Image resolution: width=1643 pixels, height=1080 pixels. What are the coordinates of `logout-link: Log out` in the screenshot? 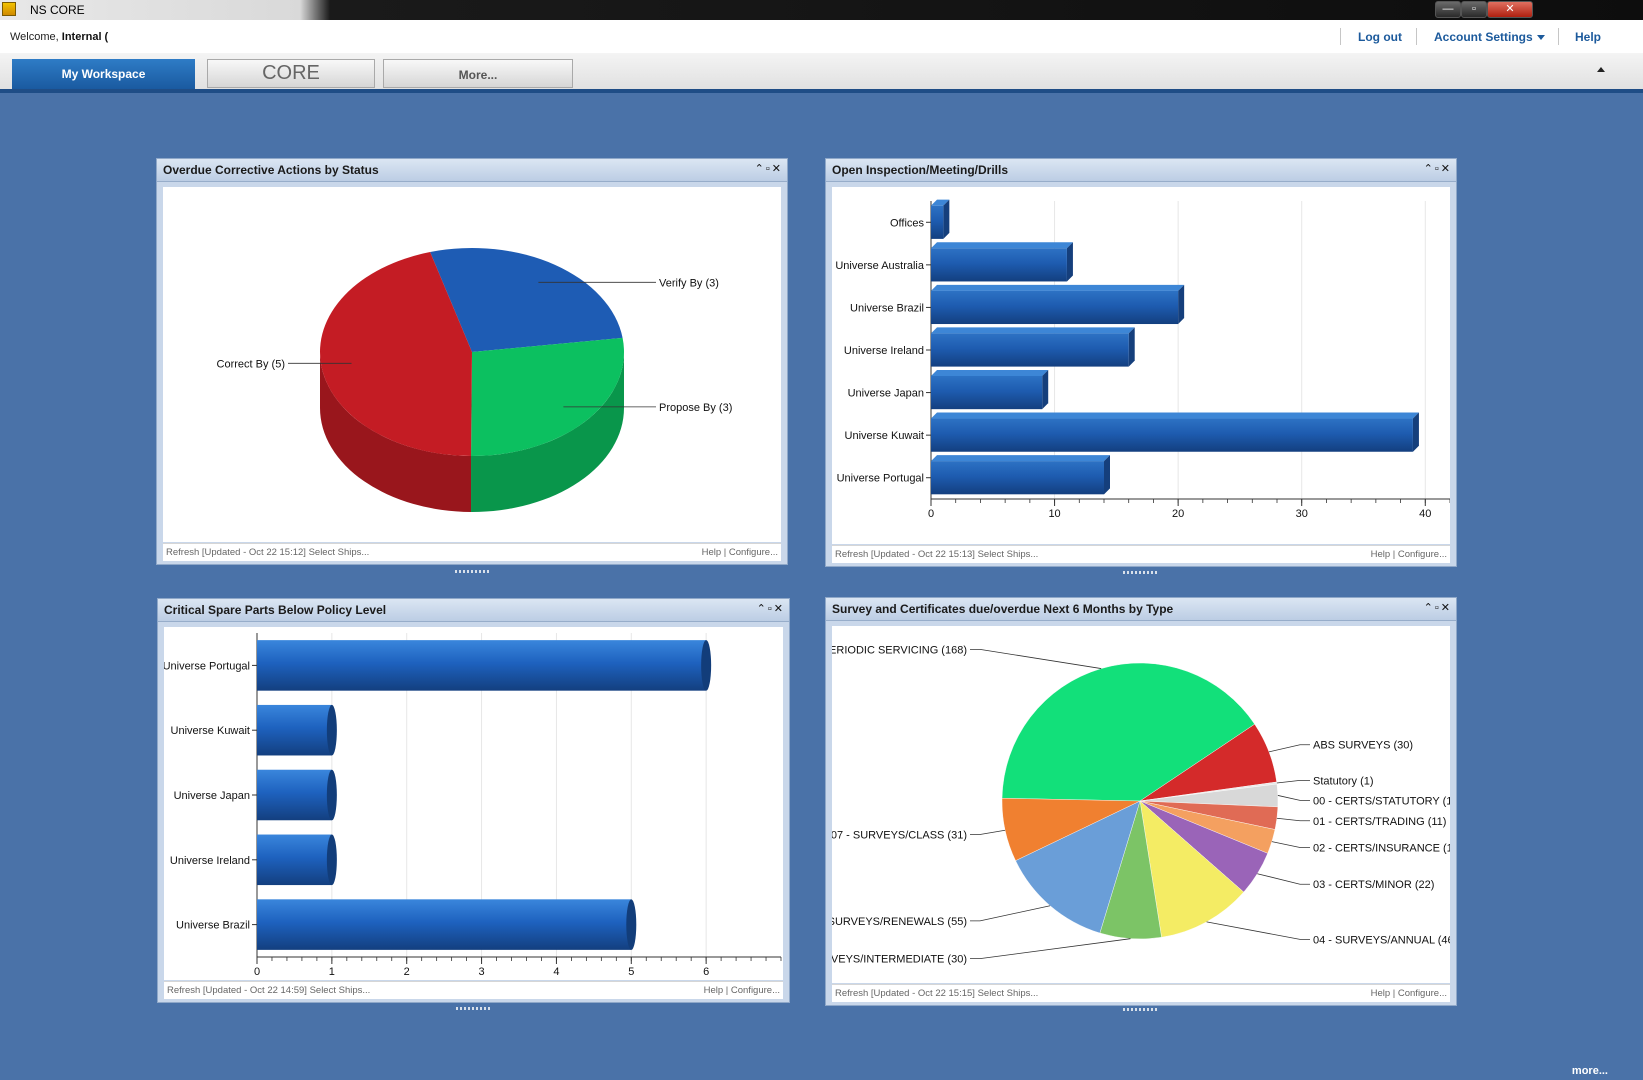 It's located at (1380, 37).